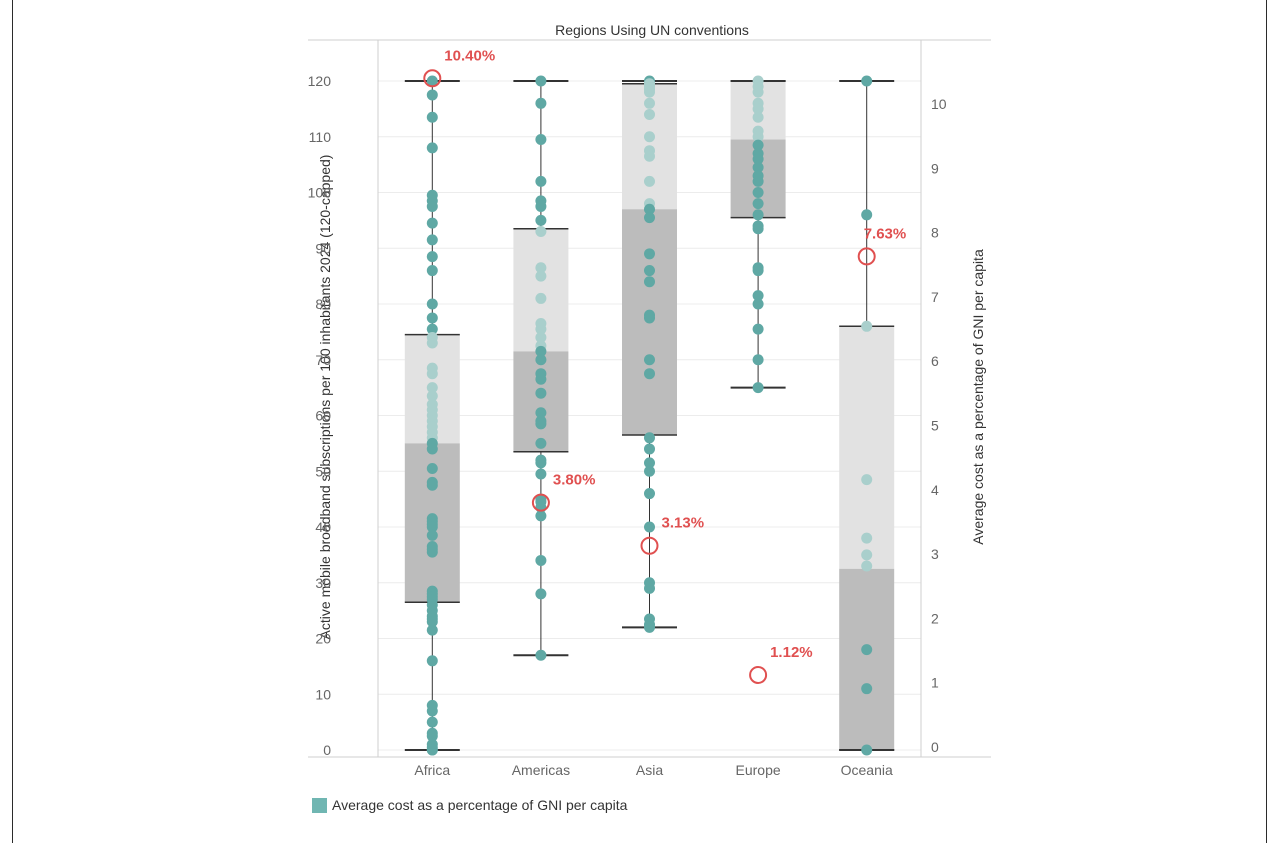 The height and width of the screenshot is (843, 1269). What do you see at coordinates (469, 55) in the screenshot?
I see `gni-marker-label: 10.40%` at bounding box center [469, 55].